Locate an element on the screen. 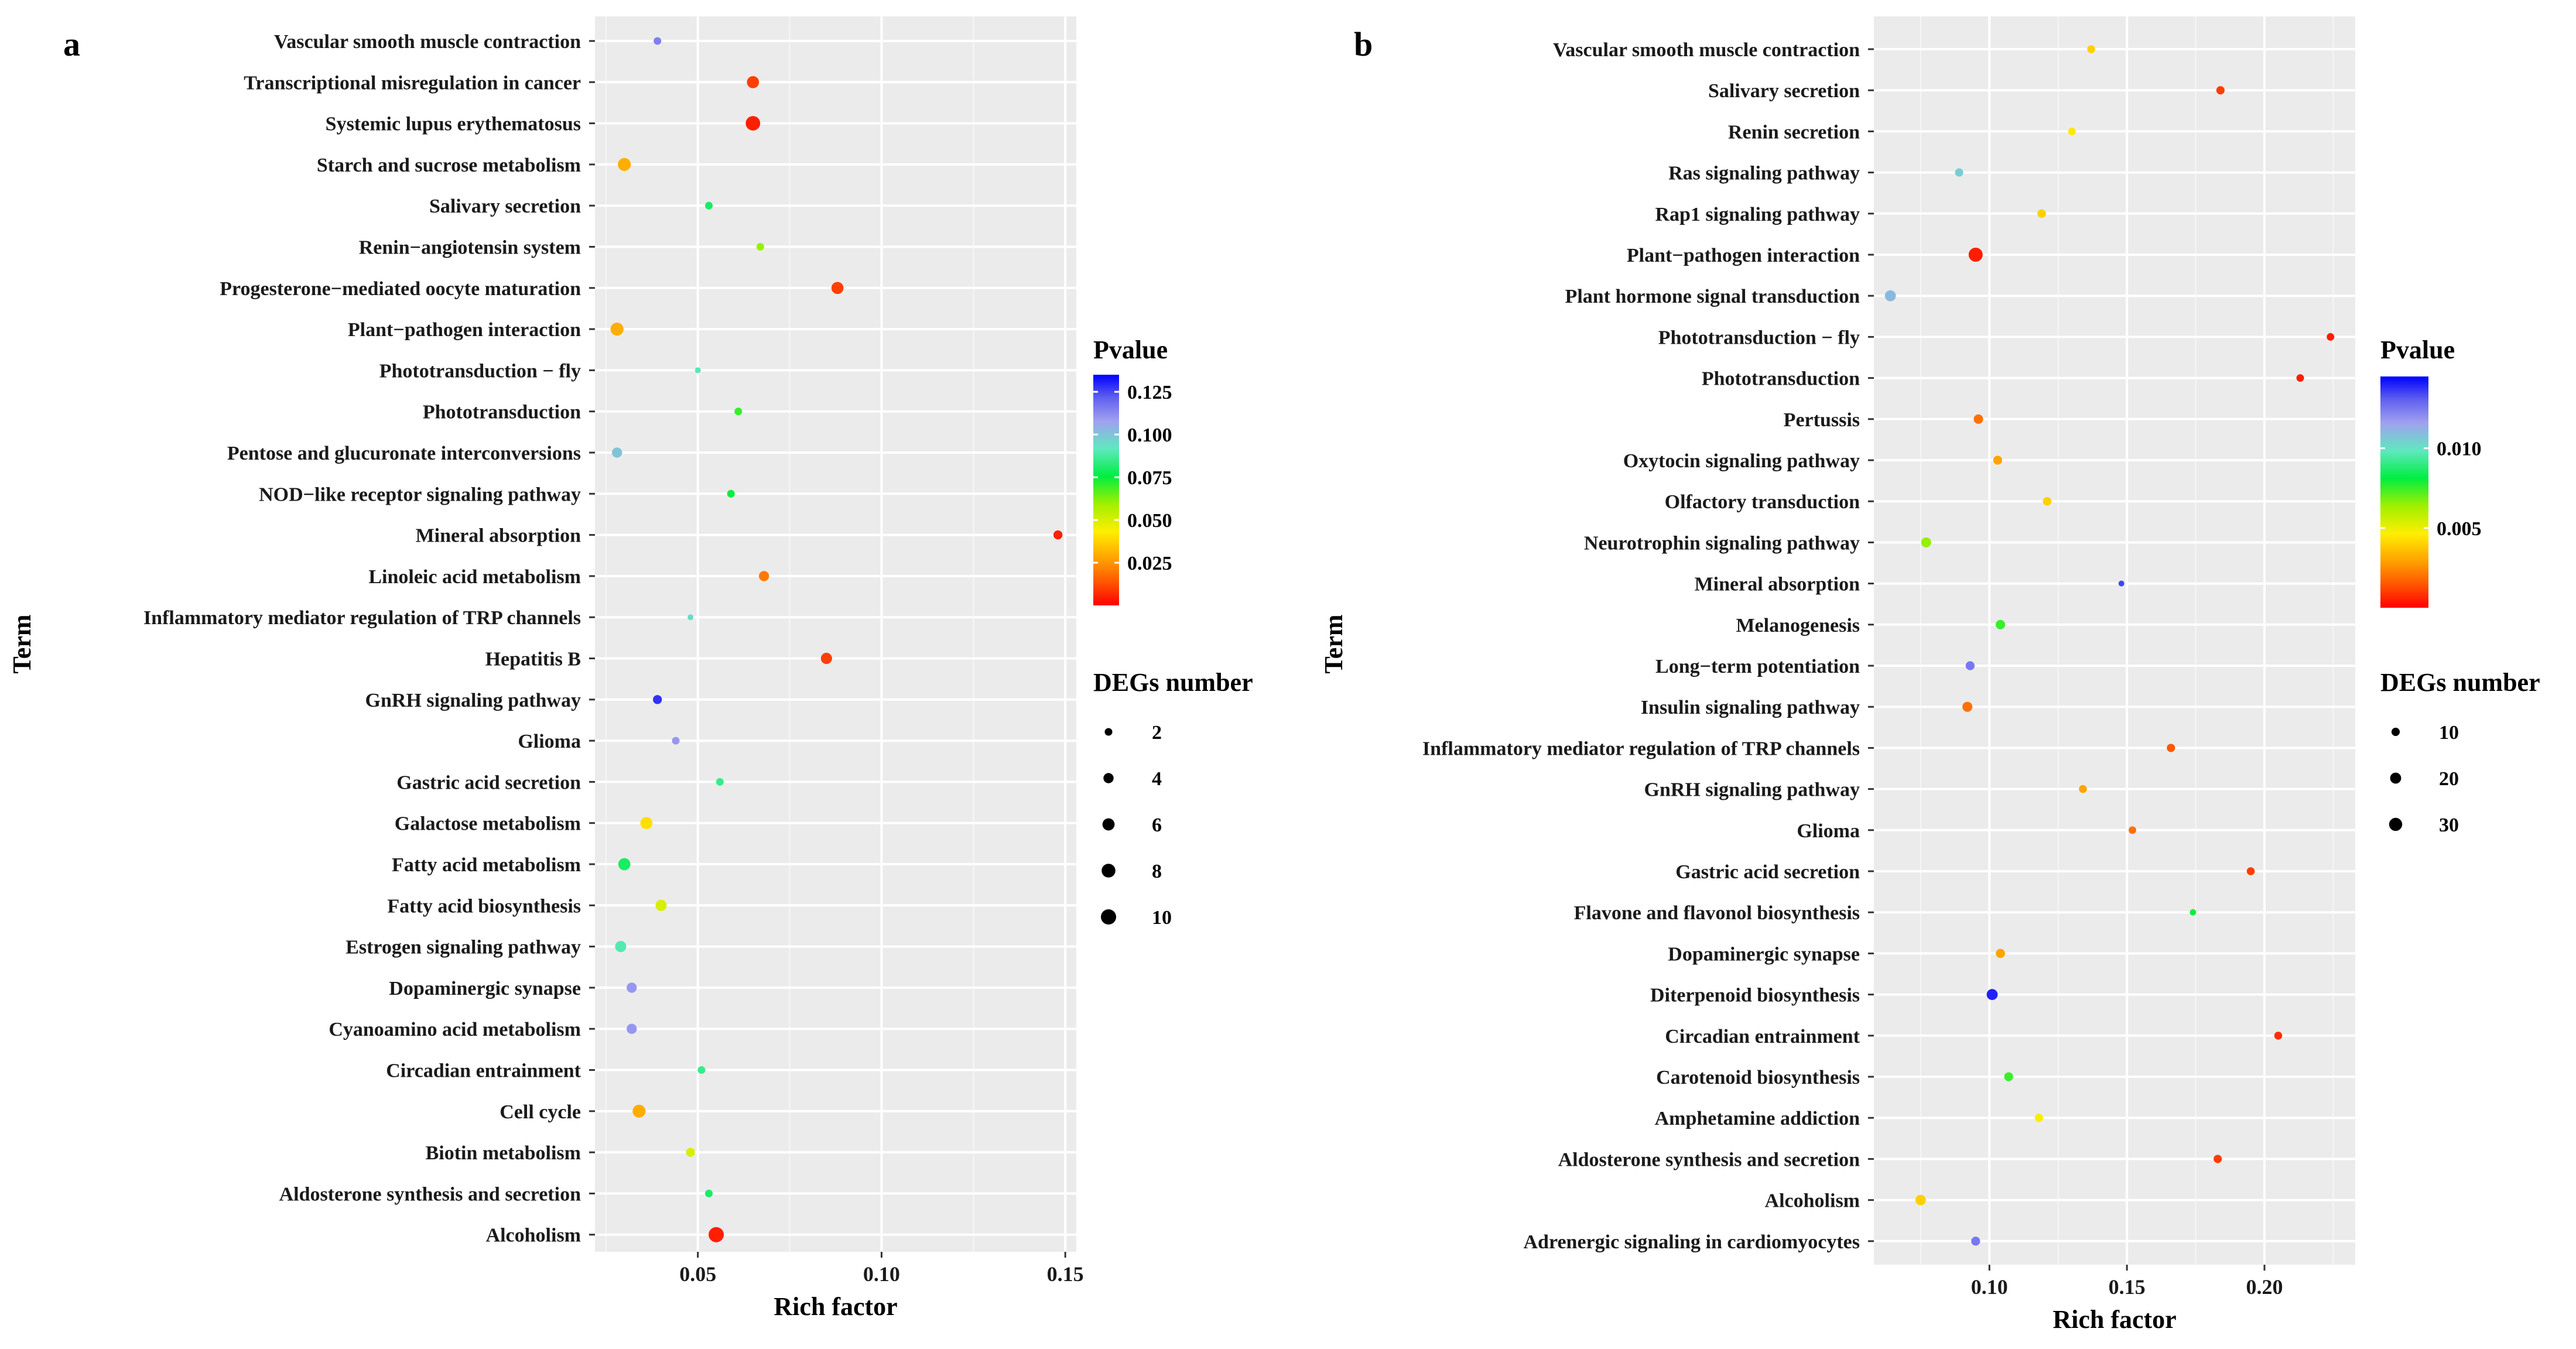  term-label: NOD−like receptor signaling pathway is located at coordinates (420, 494).